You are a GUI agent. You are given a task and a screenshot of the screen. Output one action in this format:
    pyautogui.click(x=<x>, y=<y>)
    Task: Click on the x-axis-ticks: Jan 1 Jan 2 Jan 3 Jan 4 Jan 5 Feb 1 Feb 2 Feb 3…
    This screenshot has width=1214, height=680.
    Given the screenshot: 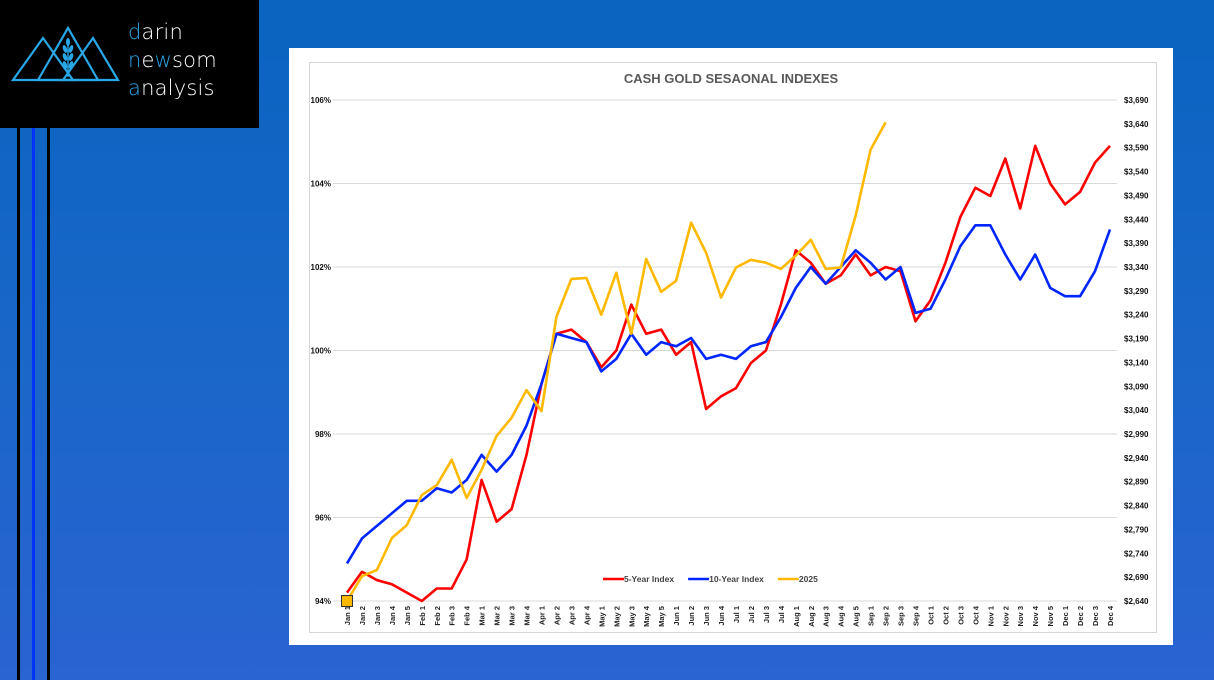 What is the action you would take?
    pyautogui.click(x=729, y=616)
    